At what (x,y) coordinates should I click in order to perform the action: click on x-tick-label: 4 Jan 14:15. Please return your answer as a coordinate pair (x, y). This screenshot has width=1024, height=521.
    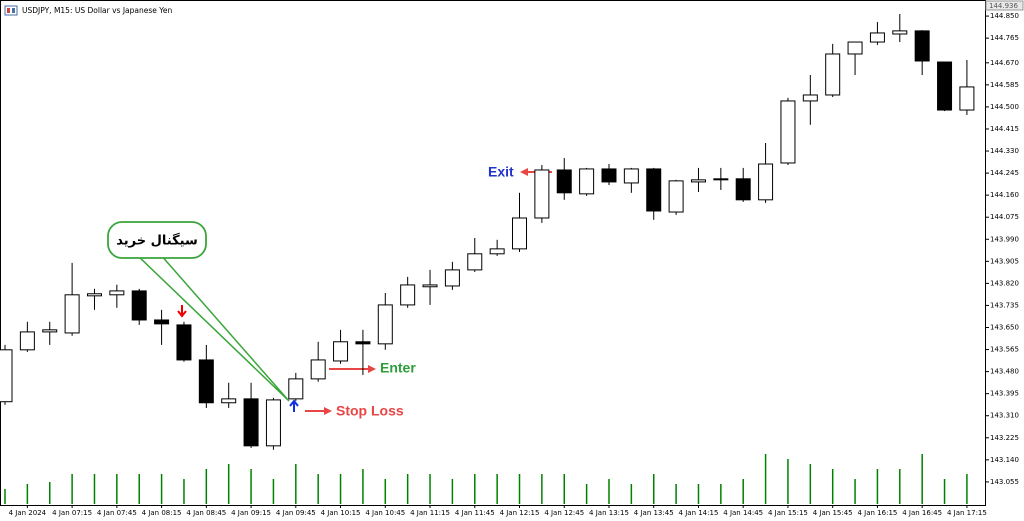
    Looking at the image, I should click on (699, 513).